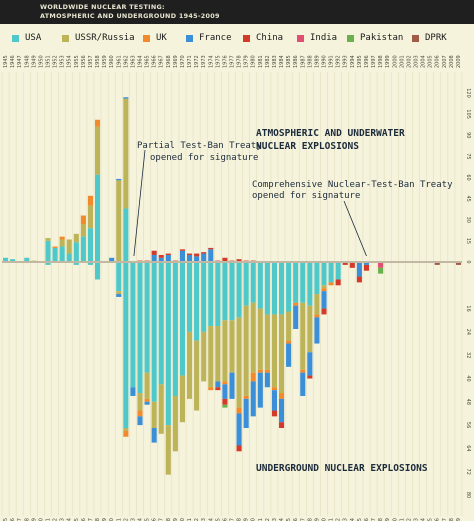 This screenshot has height=521, width=474. What do you see at coordinates (154, 415) in the screenshot?
I see `bar-underground-ussr-russia-1966` at bounding box center [154, 415].